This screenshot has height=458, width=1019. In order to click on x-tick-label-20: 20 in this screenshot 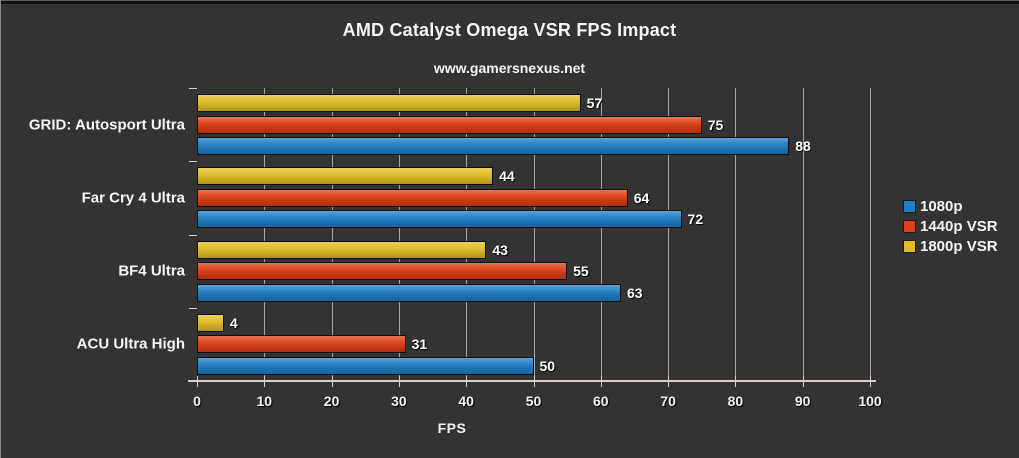, I will do `click(331, 401)`.